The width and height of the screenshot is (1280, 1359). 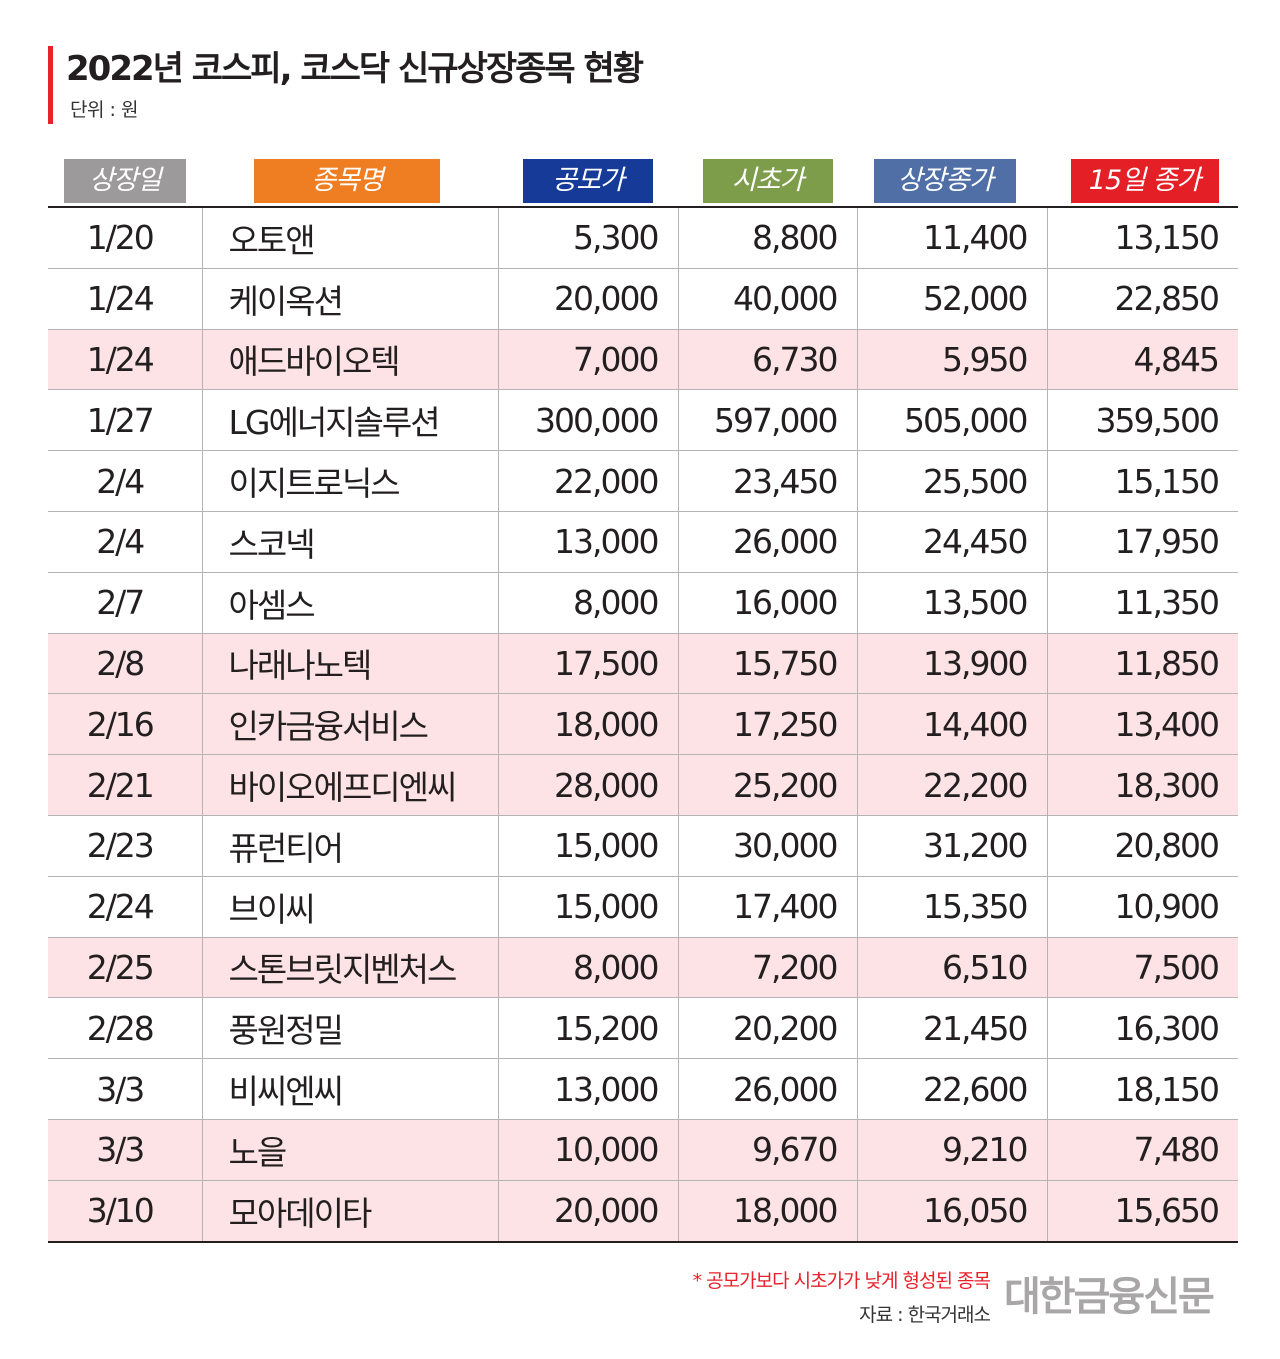 I want to click on header-opening-price: 시초가, so click(x=767, y=182).